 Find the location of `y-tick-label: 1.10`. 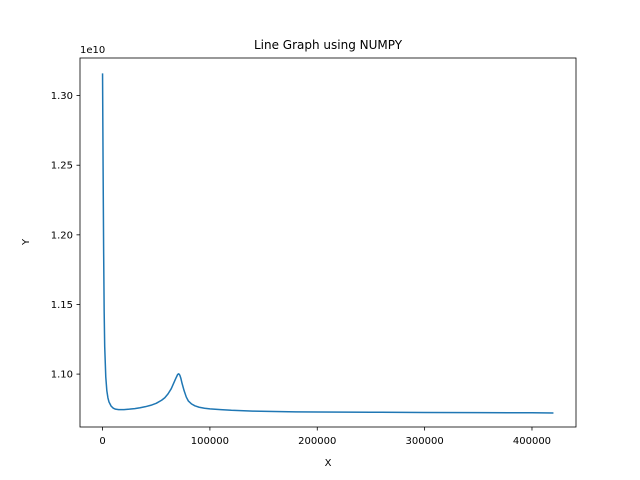

y-tick-label: 1.10 is located at coordinates (62, 375).